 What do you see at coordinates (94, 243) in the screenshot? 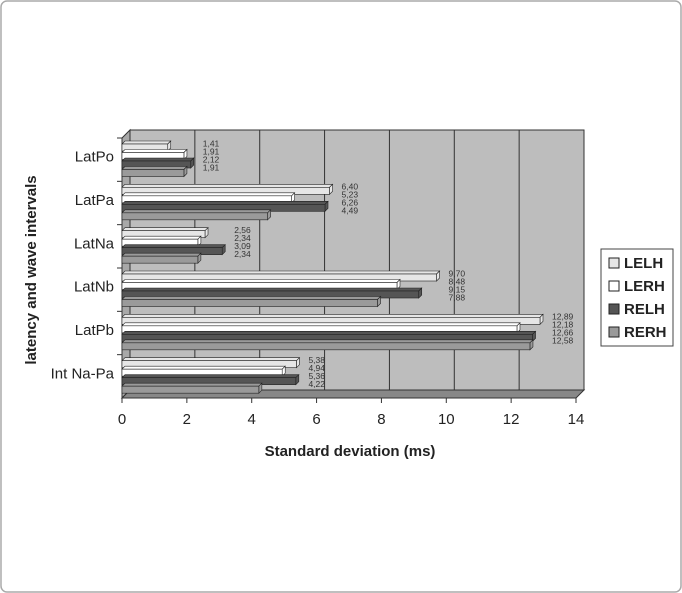
I see `y-tick-label: LatNa` at bounding box center [94, 243].